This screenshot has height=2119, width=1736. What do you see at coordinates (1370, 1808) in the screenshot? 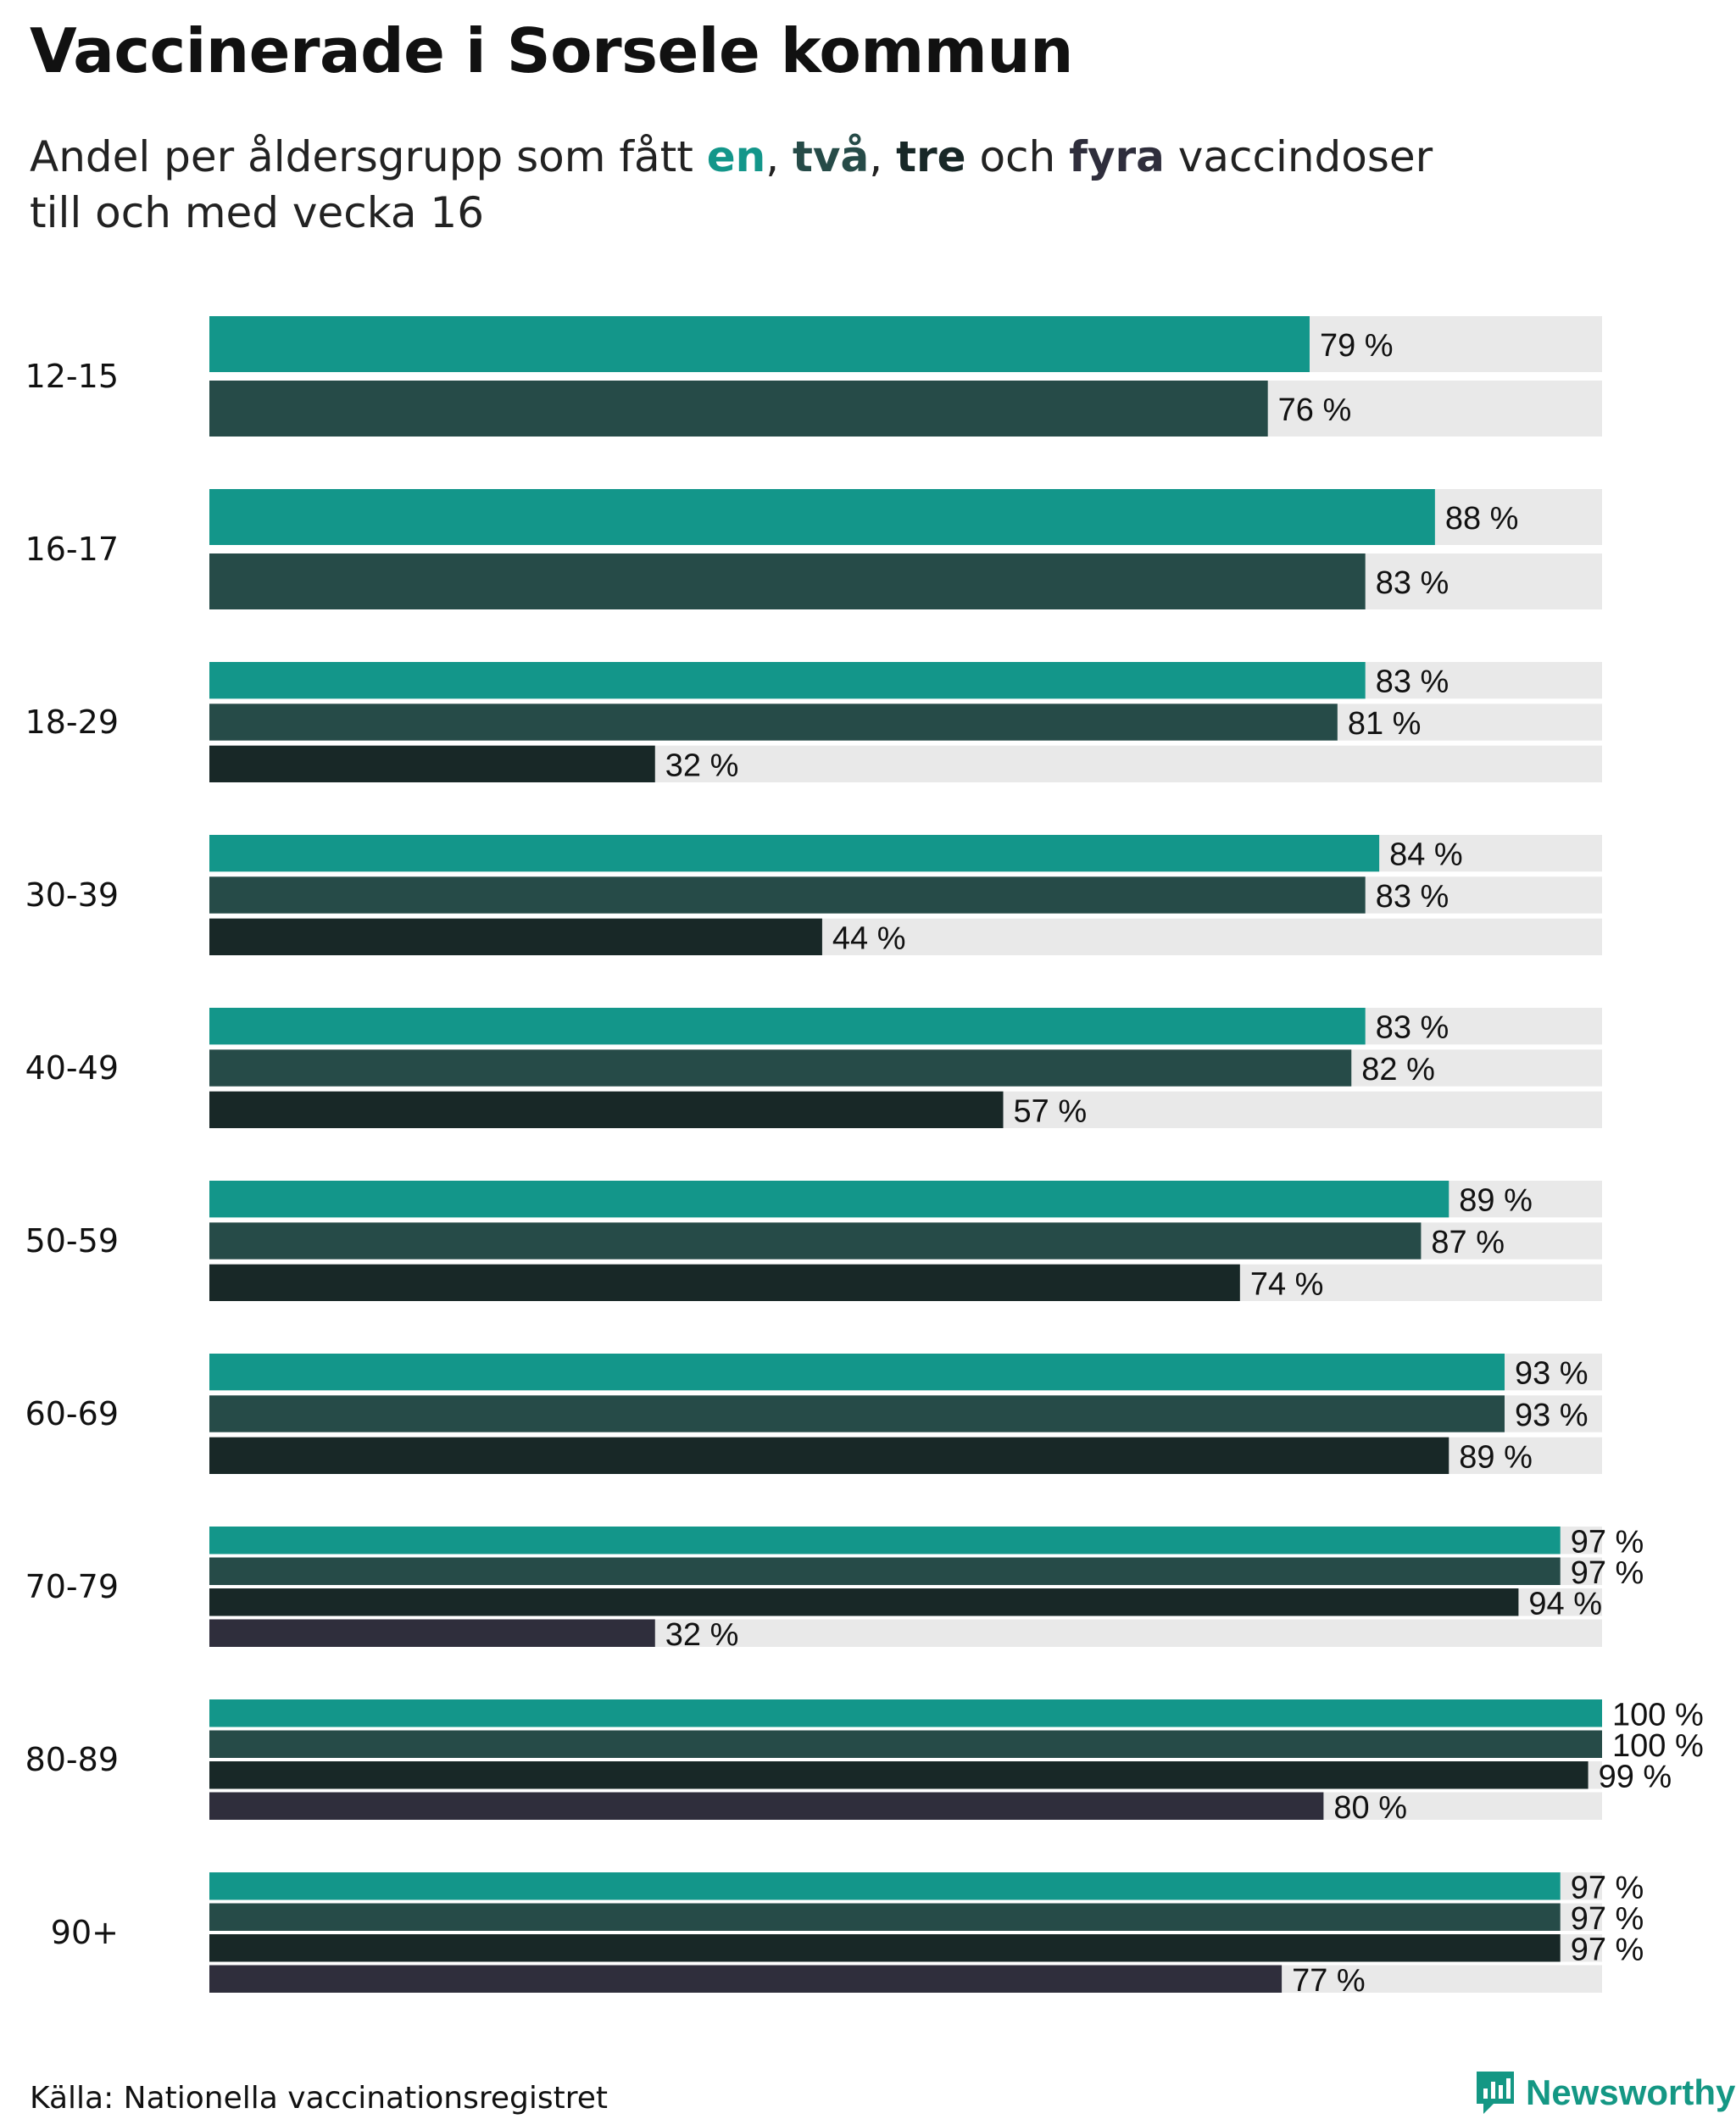
I see `bar-value-label: 80 %` at bounding box center [1370, 1808].